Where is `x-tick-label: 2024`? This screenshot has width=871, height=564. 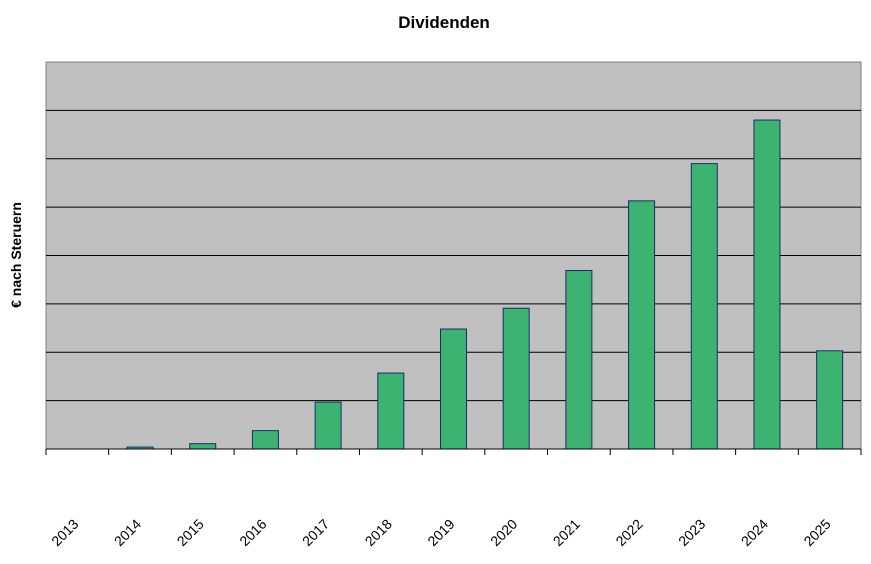 x-tick-label: 2024 is located at coordinates (754, 532).